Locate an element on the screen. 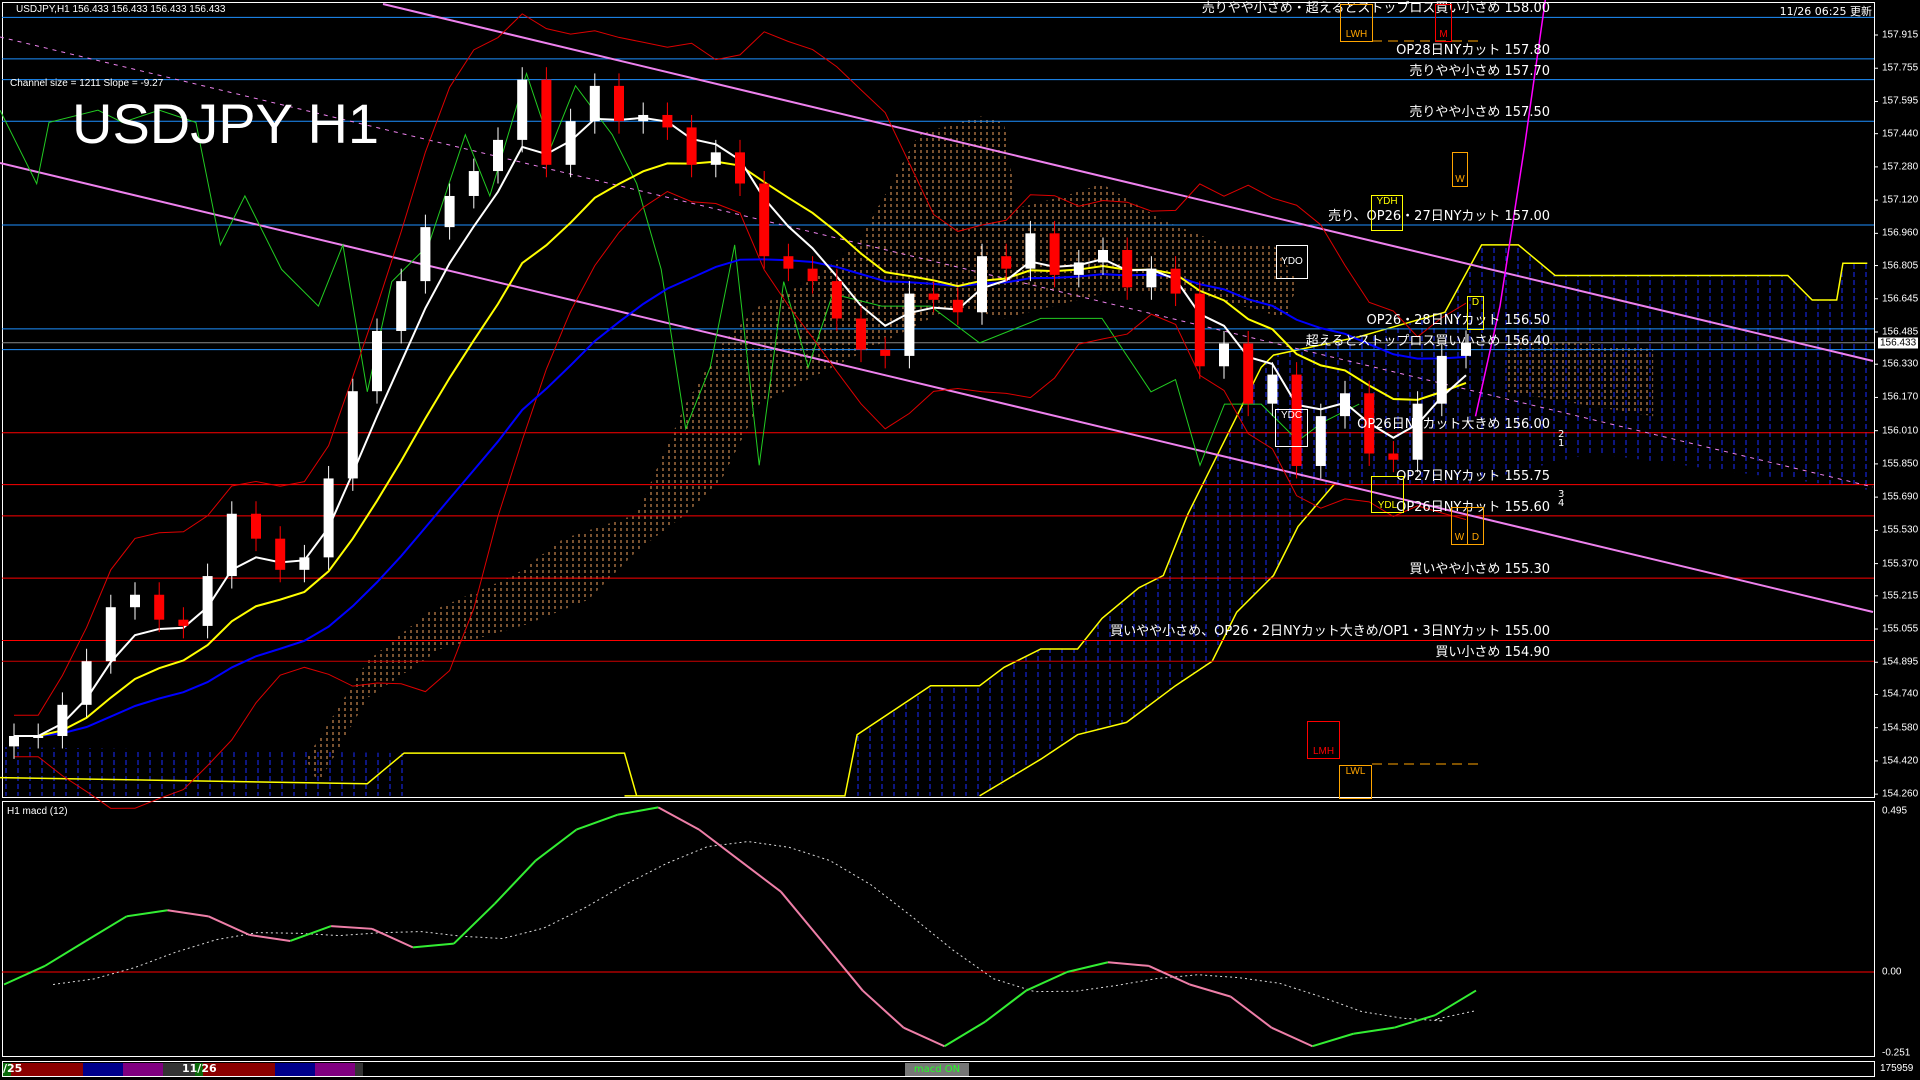 The height and width of the screenshot is (1080, 1920). price-level-label: 超えるとストップロス買い小さめ 156.40 is located at coordinates (1427, 341).